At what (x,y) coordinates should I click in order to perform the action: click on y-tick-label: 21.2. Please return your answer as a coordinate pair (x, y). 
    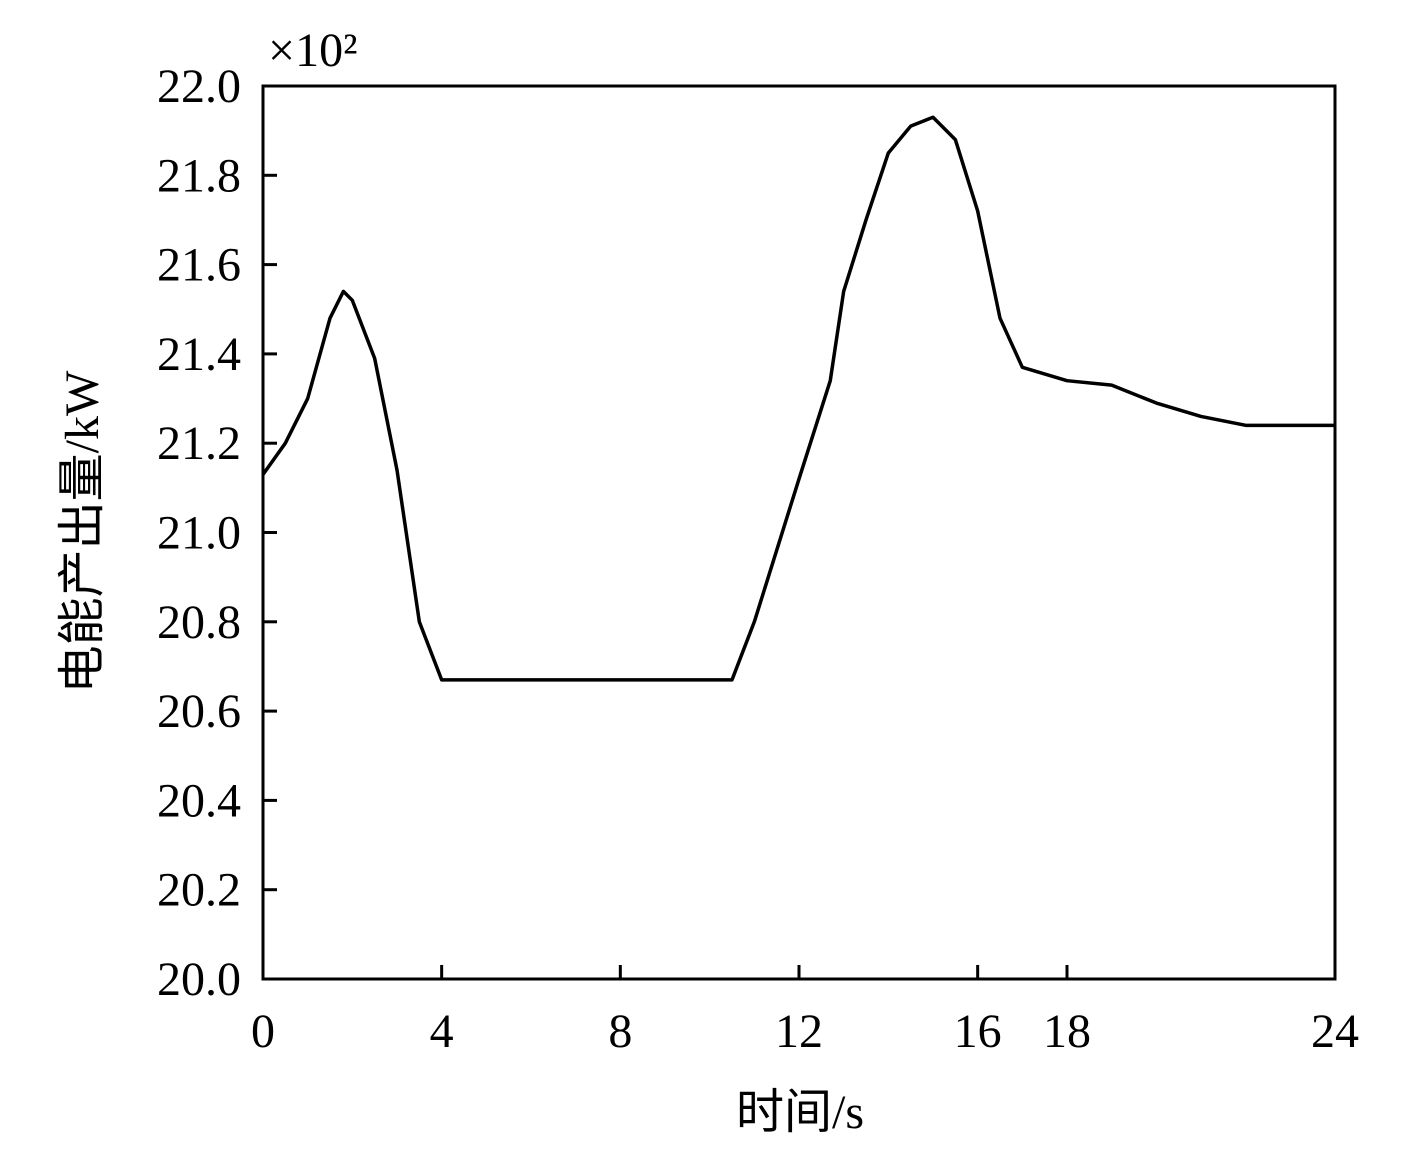
    Looking at the image, I should click on (199, 443).